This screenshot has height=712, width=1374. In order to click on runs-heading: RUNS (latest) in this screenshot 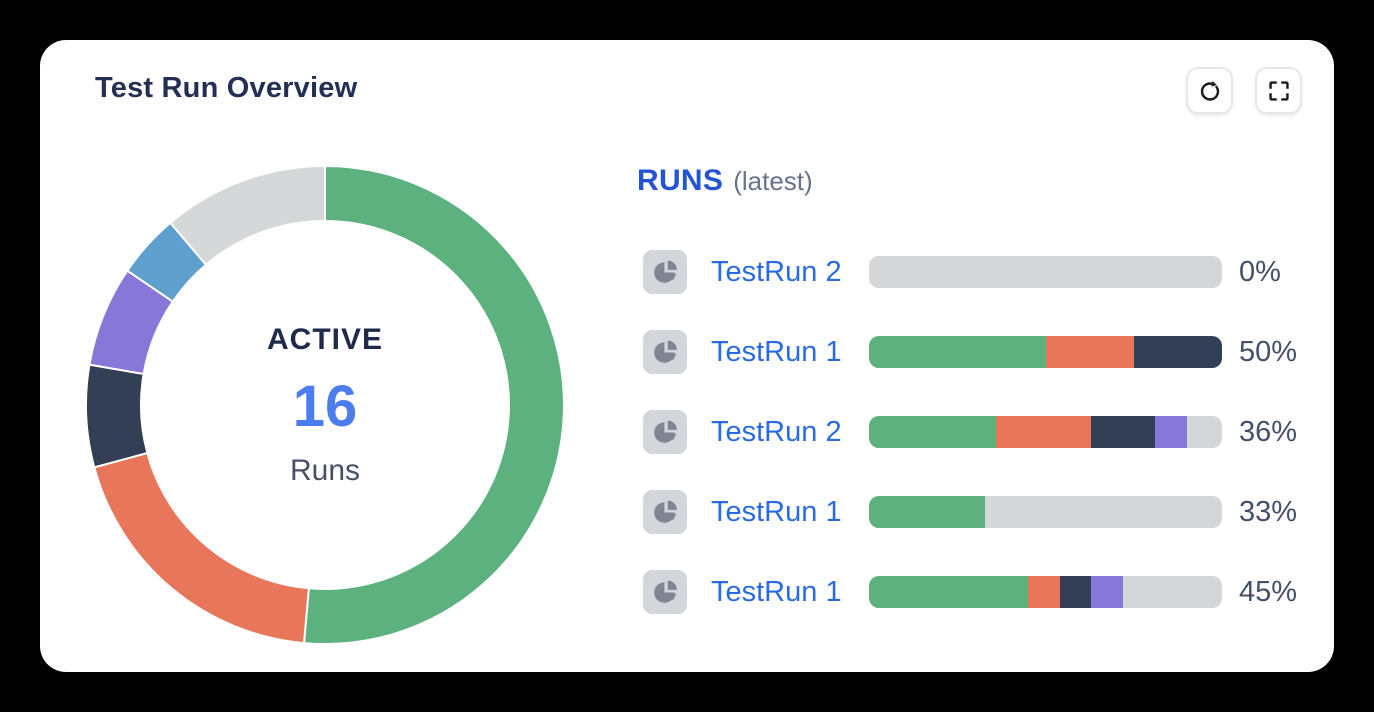, I will do `click(725, 181)`.